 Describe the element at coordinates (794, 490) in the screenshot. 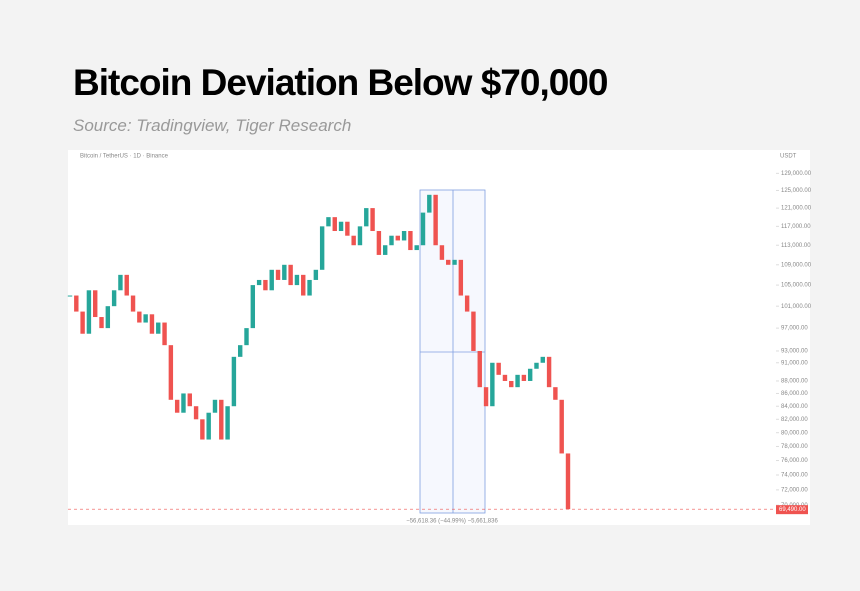

I see `y-tick-label: 72,000.00` at that location.